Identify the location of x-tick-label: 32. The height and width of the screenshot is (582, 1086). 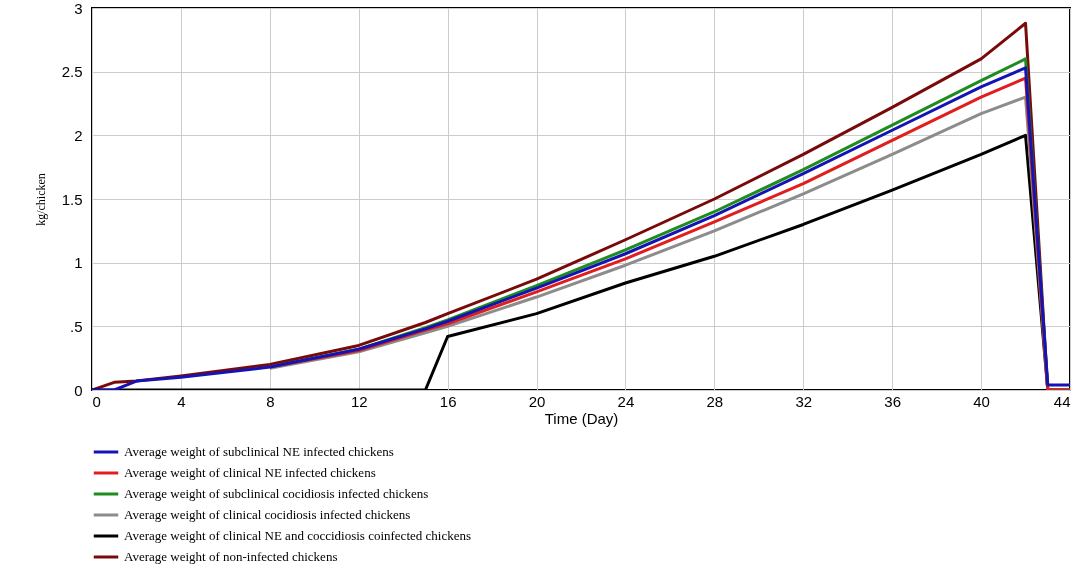
(804, 401).